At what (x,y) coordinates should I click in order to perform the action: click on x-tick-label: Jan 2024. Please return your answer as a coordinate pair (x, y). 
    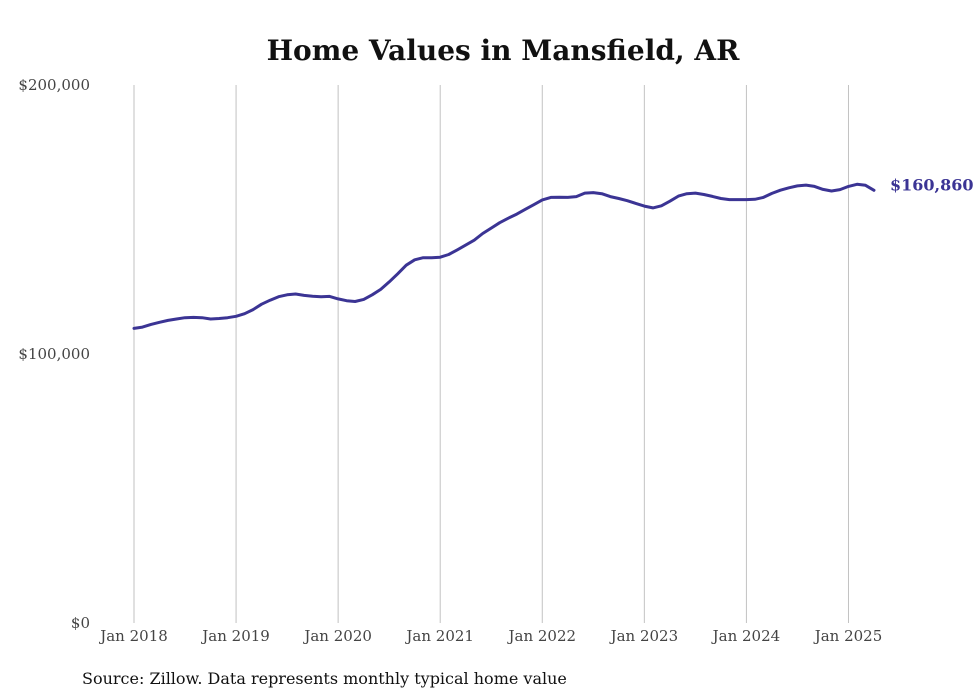
    Looking at the image, I should click on (746, 636).